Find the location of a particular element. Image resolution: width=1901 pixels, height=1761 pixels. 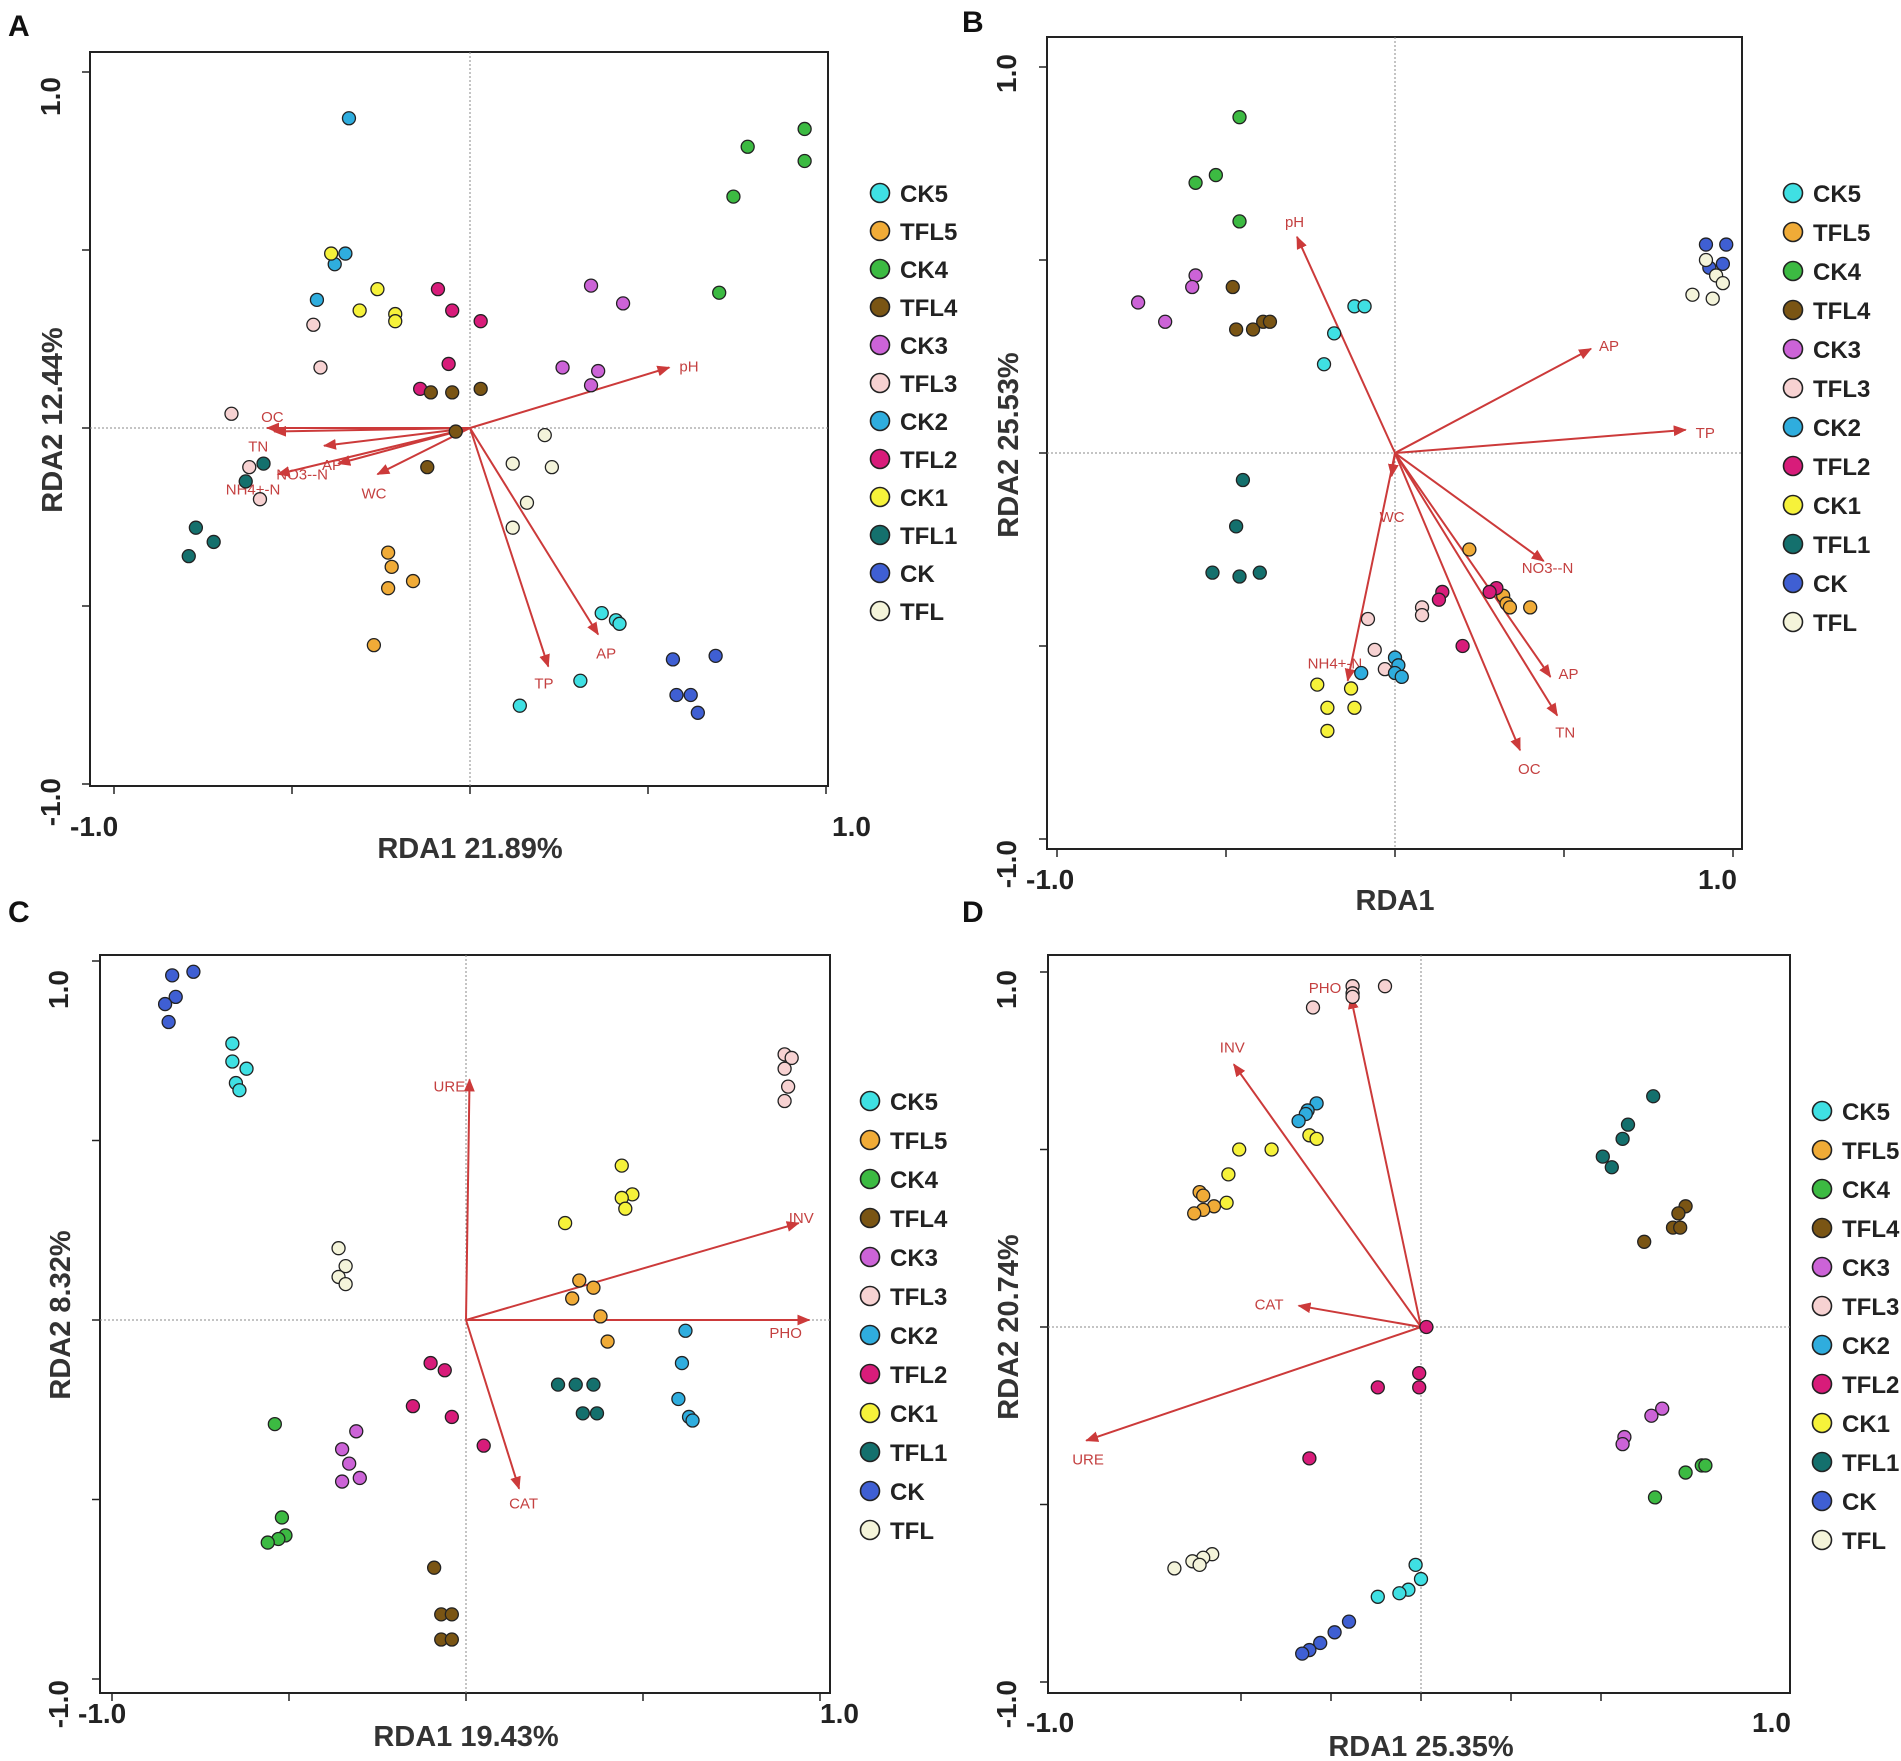

vector-arrow-nh4-n is located at coordinates (373, 452).